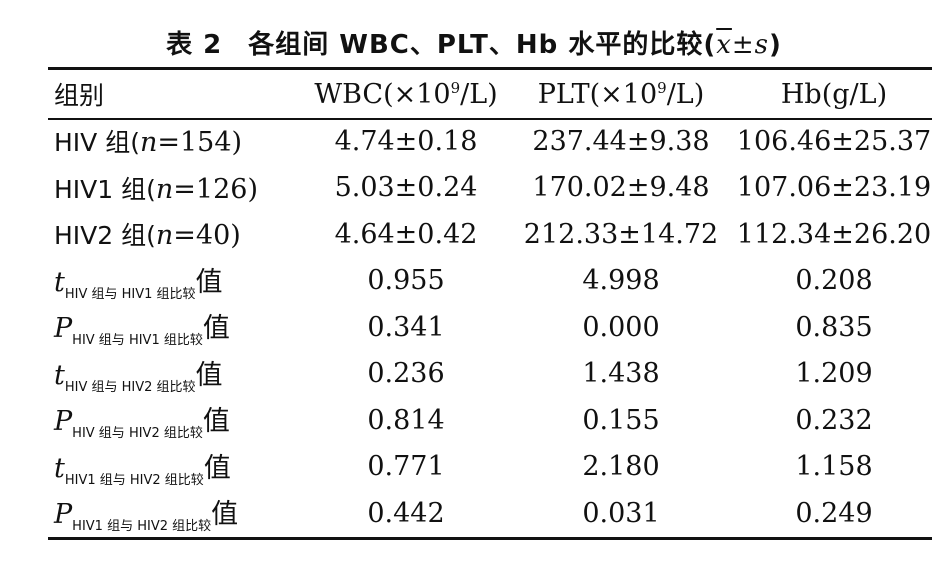  Describe the element at coordinates (685, 94) in the screenshot. I see `header-plt-unit: /L)` at that location.